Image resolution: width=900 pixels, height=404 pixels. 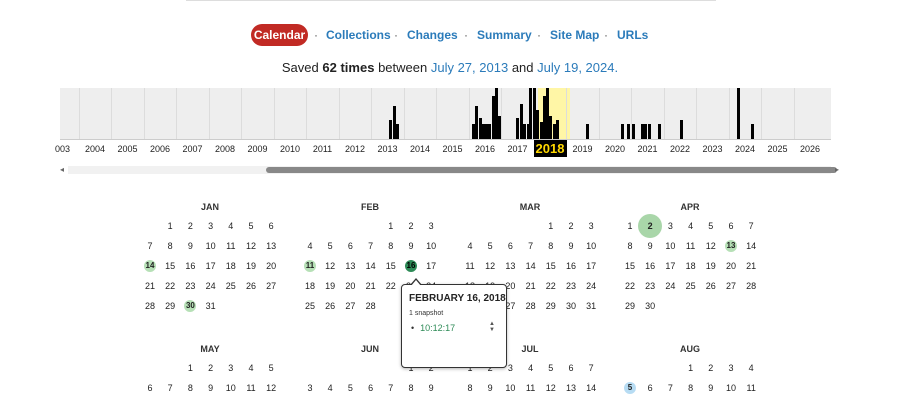 What do you see at coordinates (127, 149) in the screenshot?
I see `year-label: 2005` at bounding box center [127, 149].